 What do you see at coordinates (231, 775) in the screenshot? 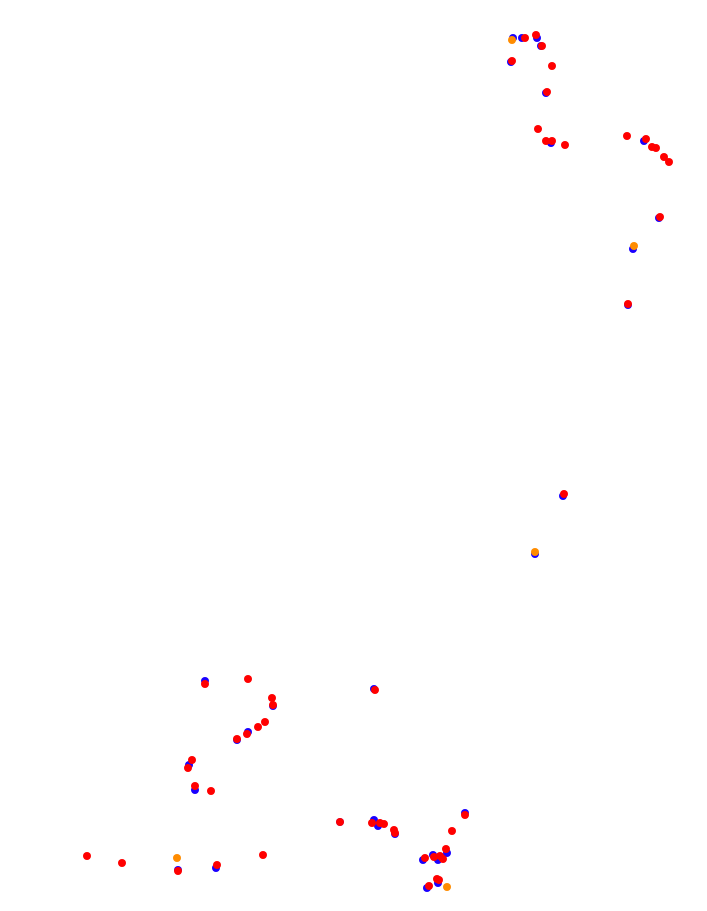
I see `marker-cluster-south-west` at bounding box center [231, 775].